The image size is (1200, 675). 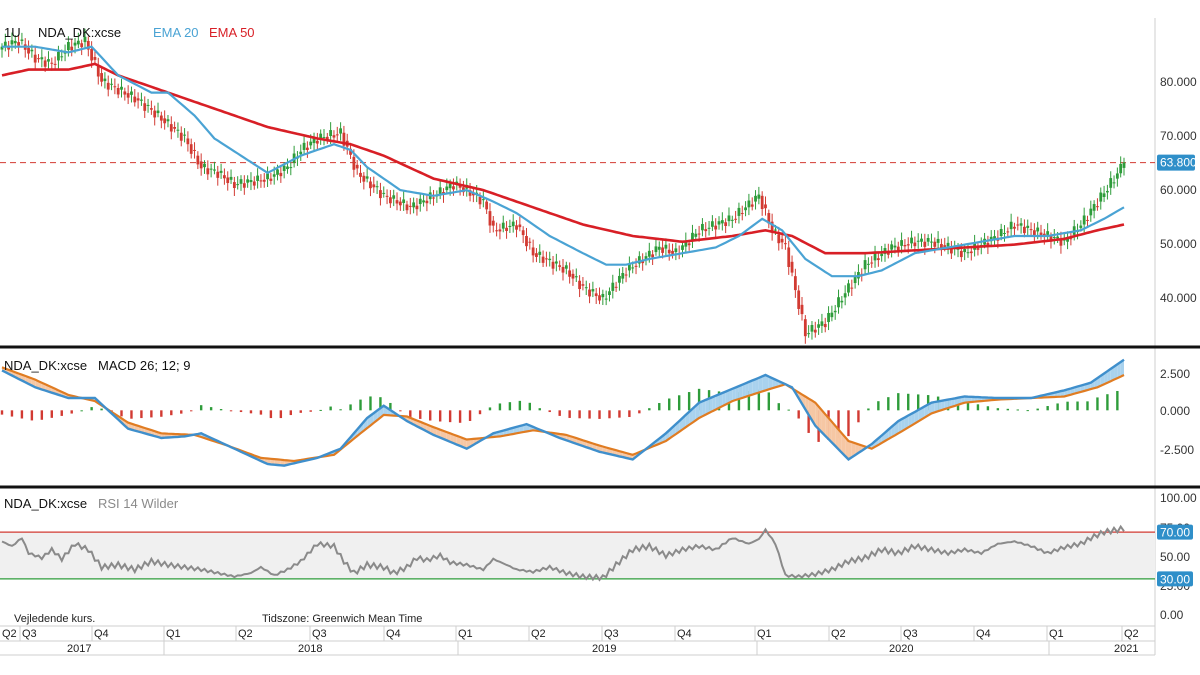 I want to click on ema50-legend: EMA 50, so click(x=232, y=32).